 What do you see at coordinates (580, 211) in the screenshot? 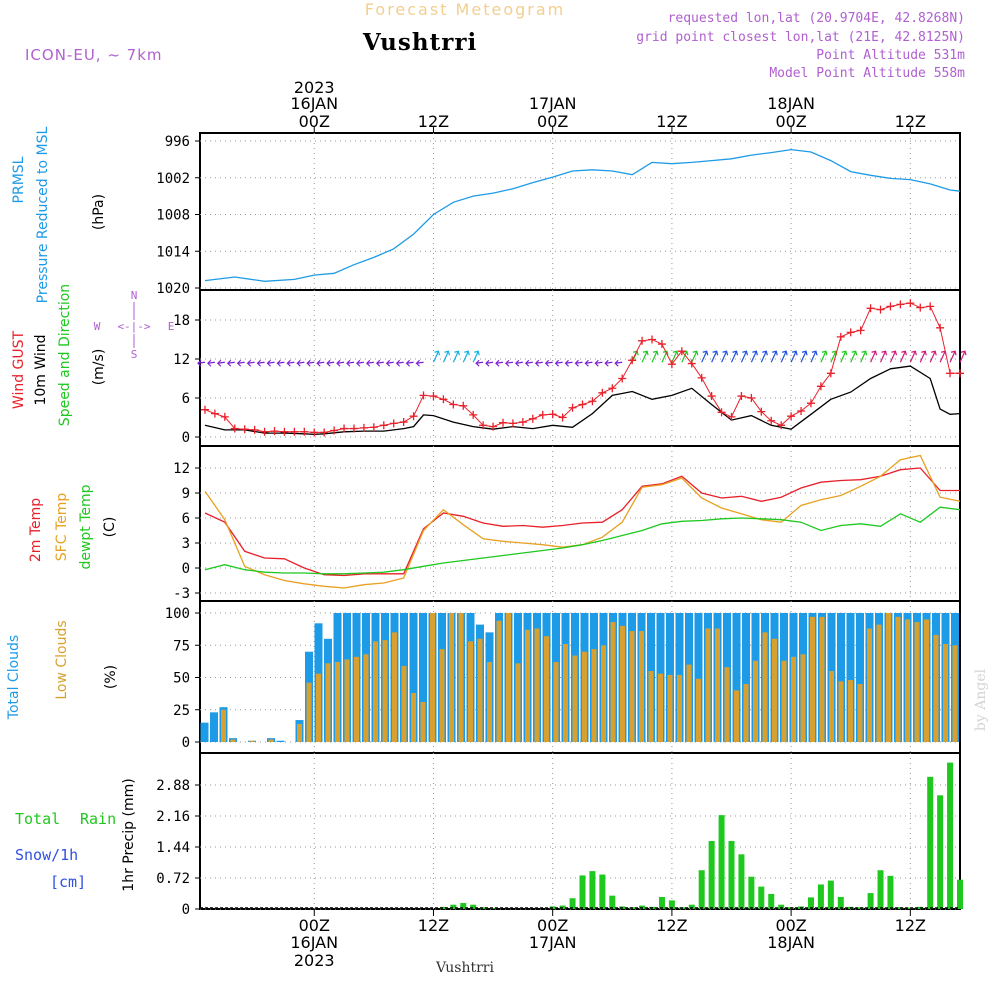
I see `pressure-frame` at bounding box center [580, 211].